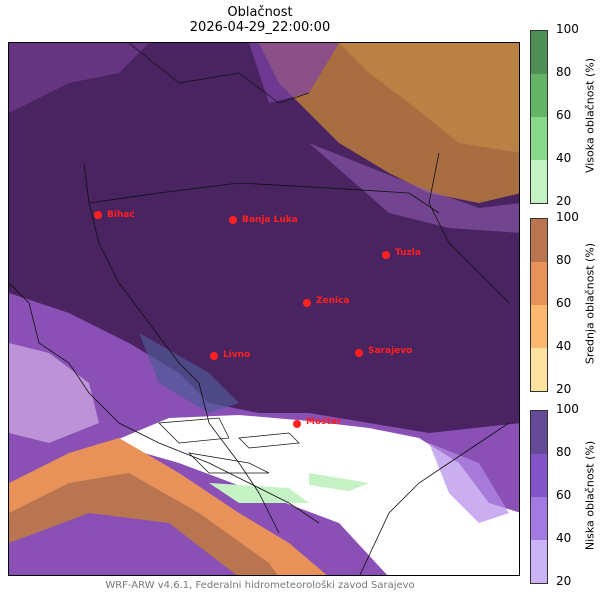 This screenshot has height=600, width=600. I want to click on city-label: Tuzla, so click(408, 253).